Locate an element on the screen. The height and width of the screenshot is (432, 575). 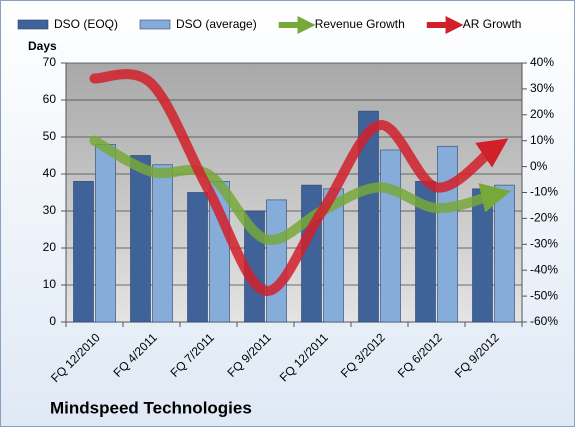
y2-tick-label: -50% is located at coordinates (544, 295).